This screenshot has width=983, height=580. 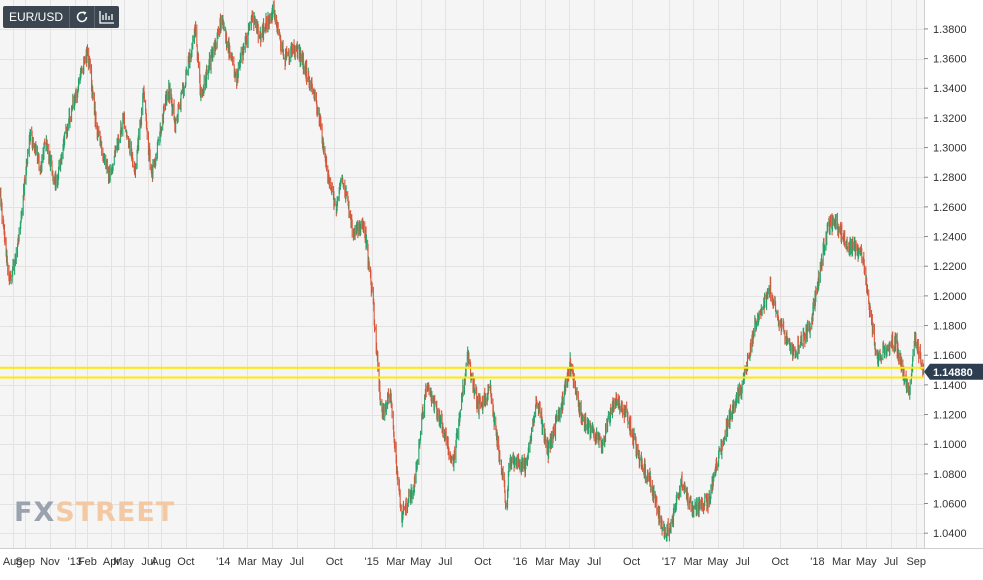 I want to click on x-tick-label: Apr, so click(x=111, y=562).